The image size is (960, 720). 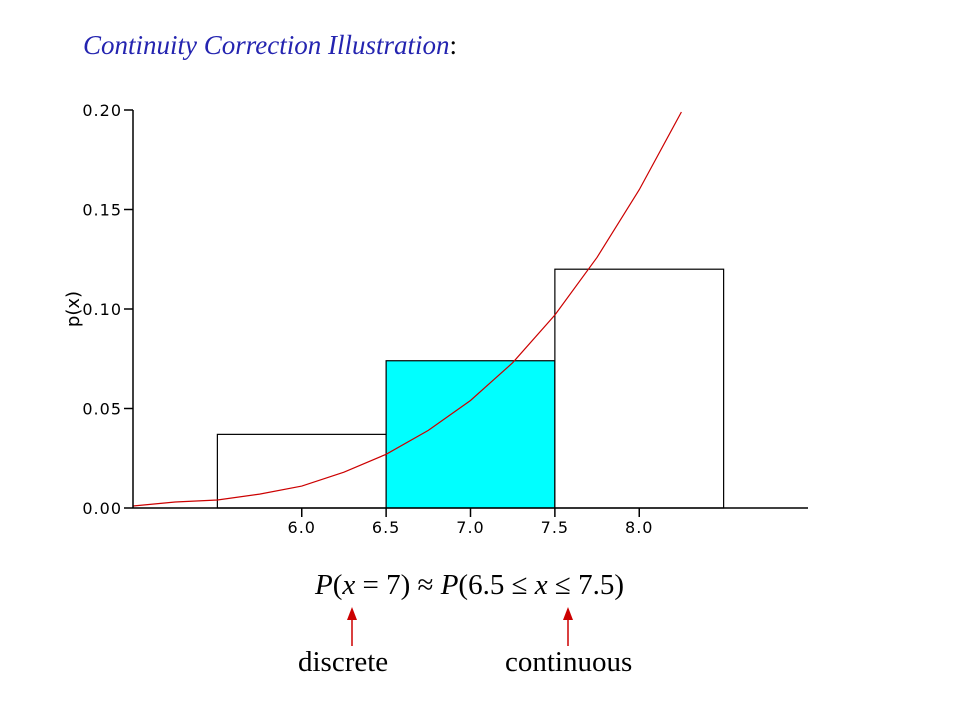 I want to click on x-tick-label: 6.5, so click(x=386, y=527).